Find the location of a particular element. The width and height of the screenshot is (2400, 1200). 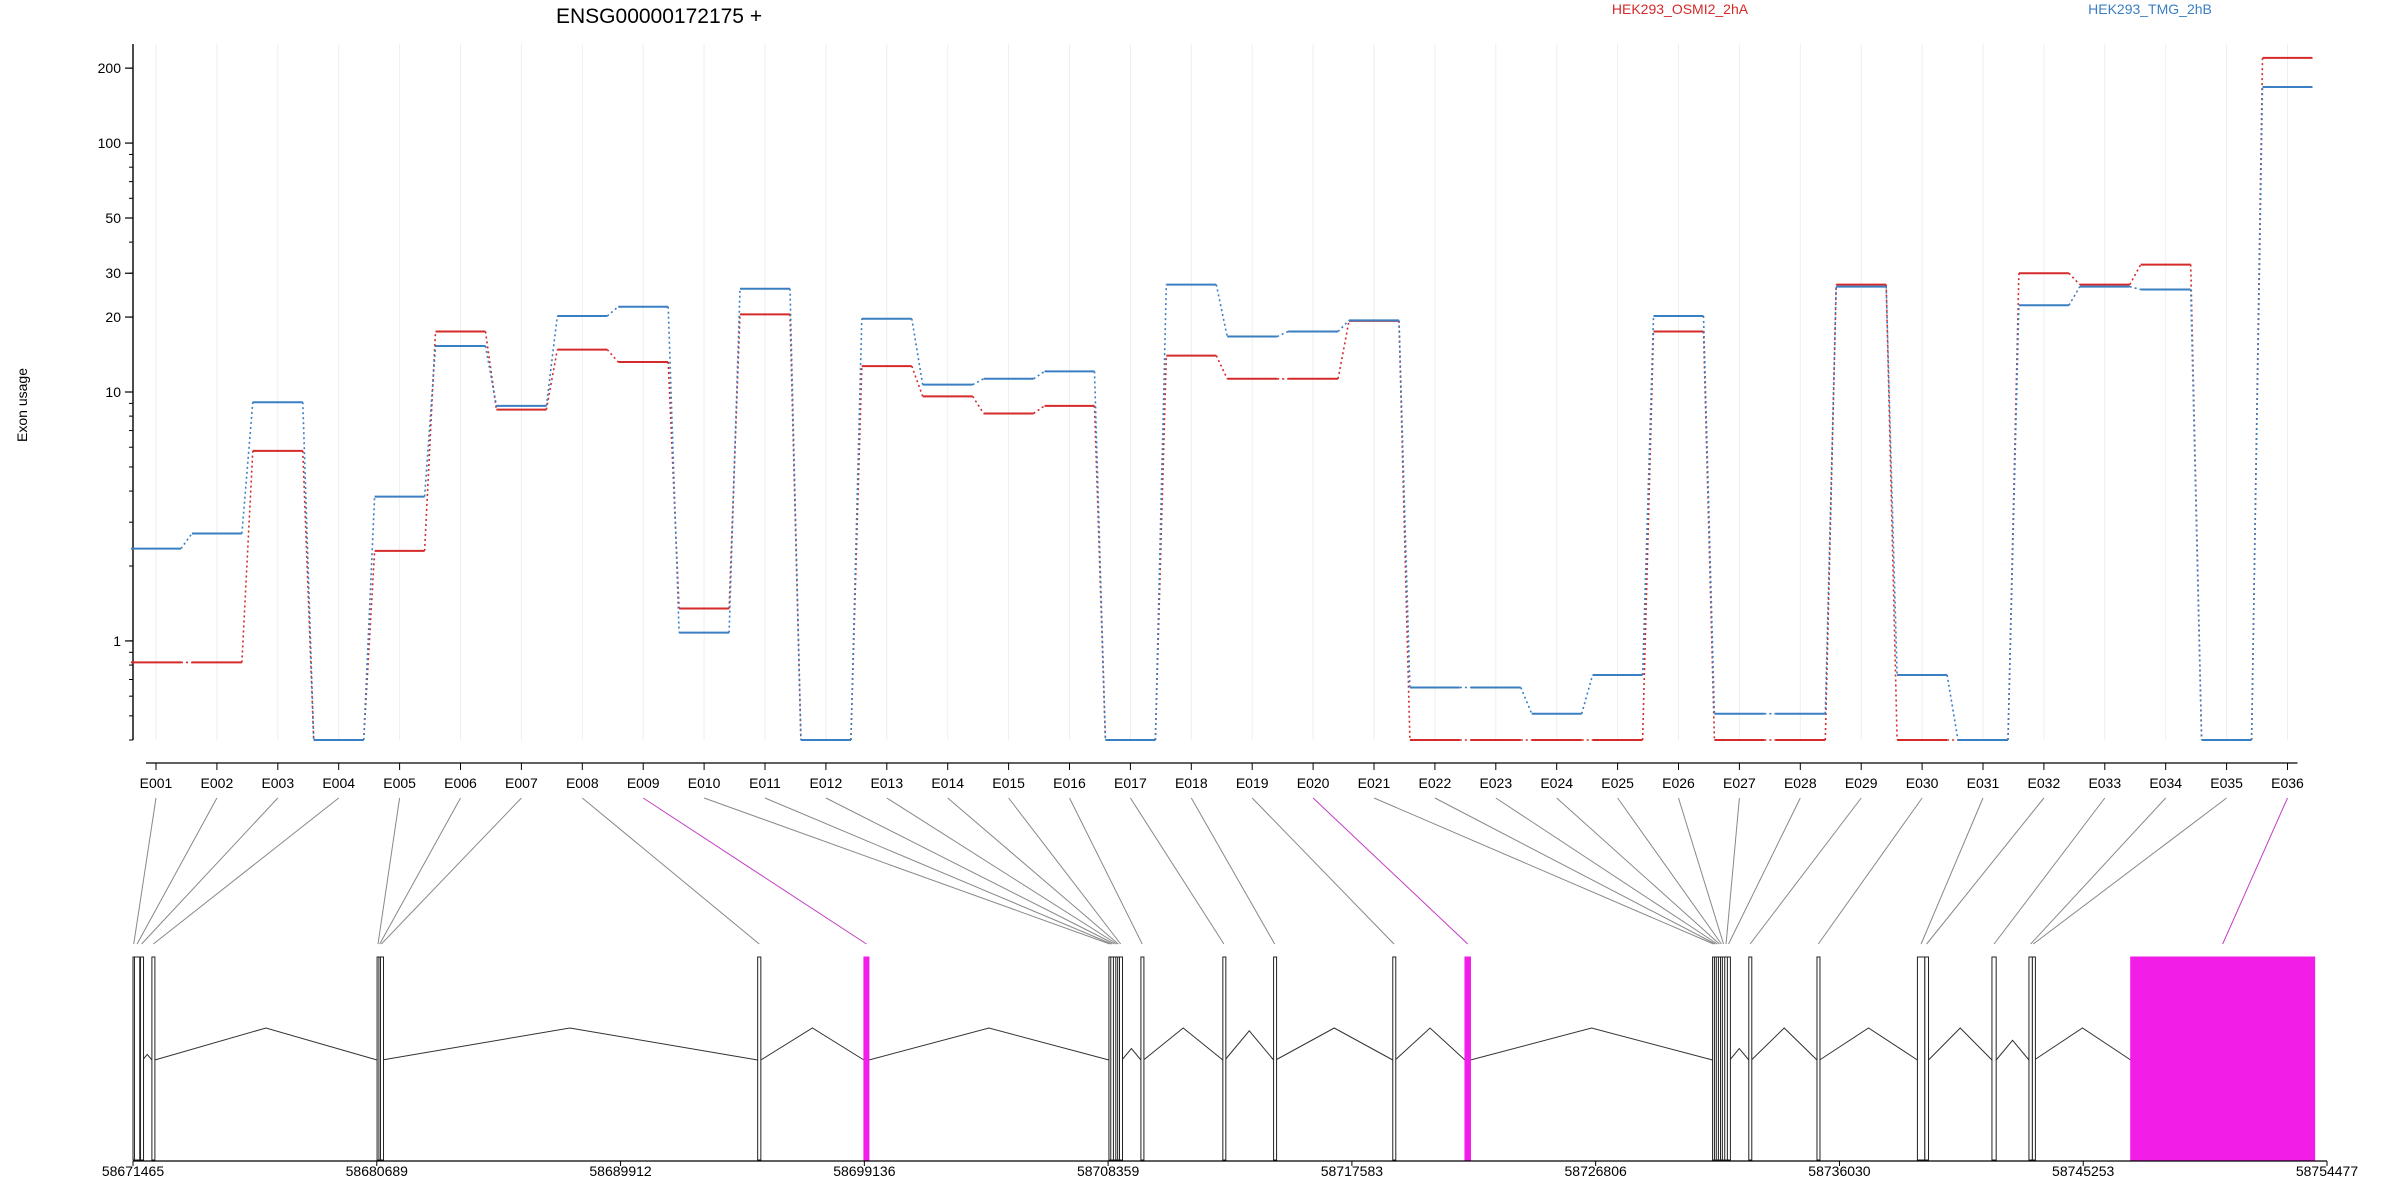

coordinate-label: 58717583 is located at coordinates (1352, 1171).